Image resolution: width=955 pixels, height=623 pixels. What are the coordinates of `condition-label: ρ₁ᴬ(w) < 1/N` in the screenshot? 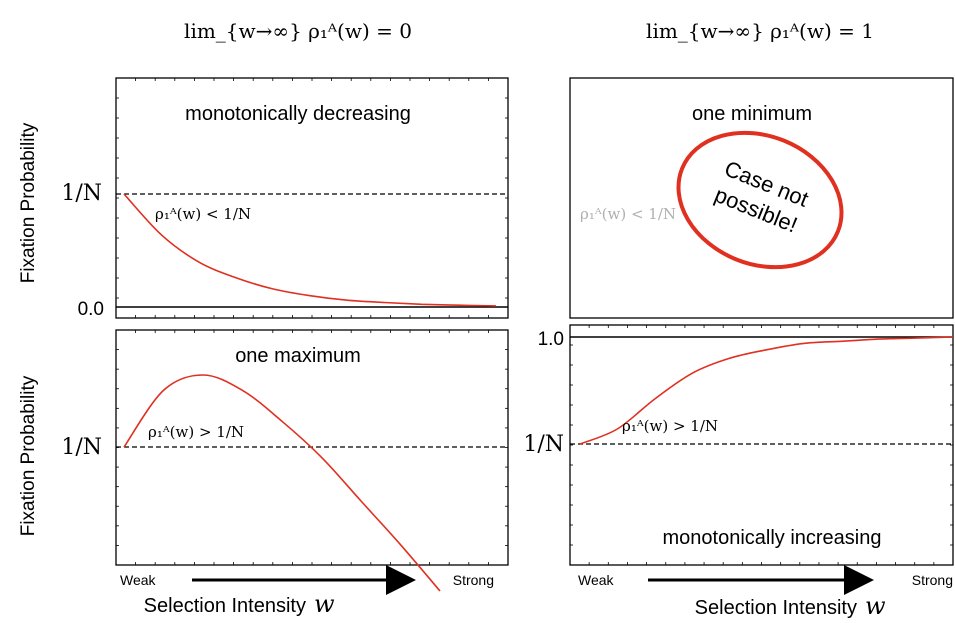 It's located at (203, 214).